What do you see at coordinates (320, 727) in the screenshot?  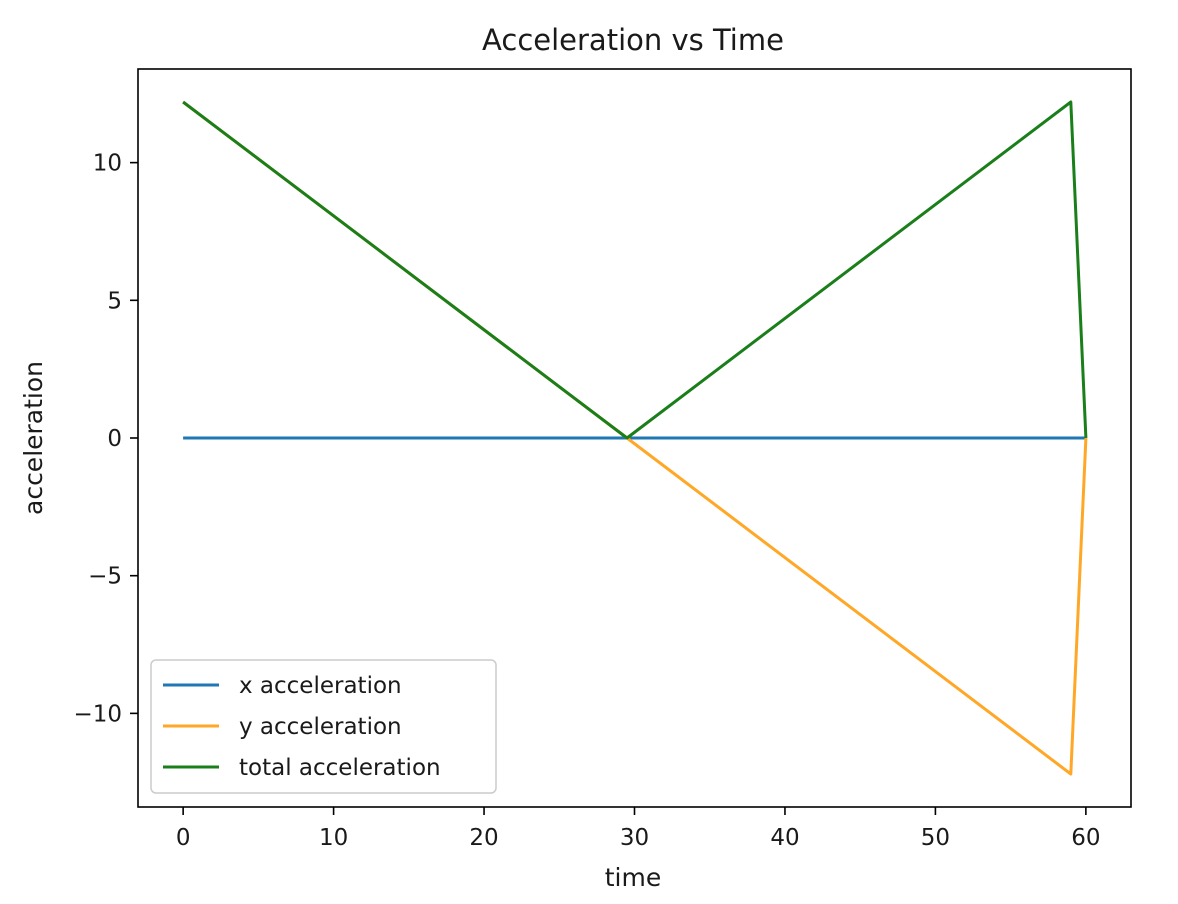 I see `legend-label: y acceleration` at bounding box center [320, 727].